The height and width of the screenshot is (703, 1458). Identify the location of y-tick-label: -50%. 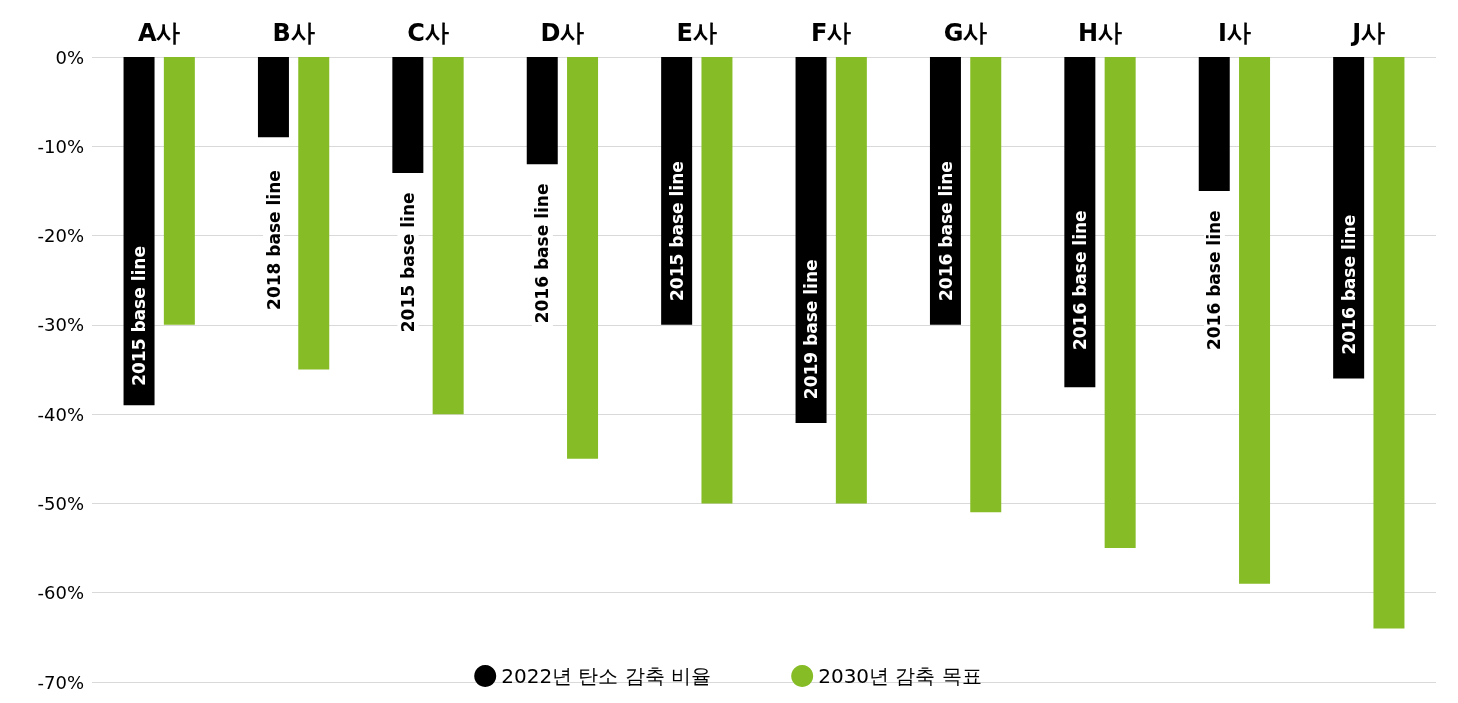
(60, 503).